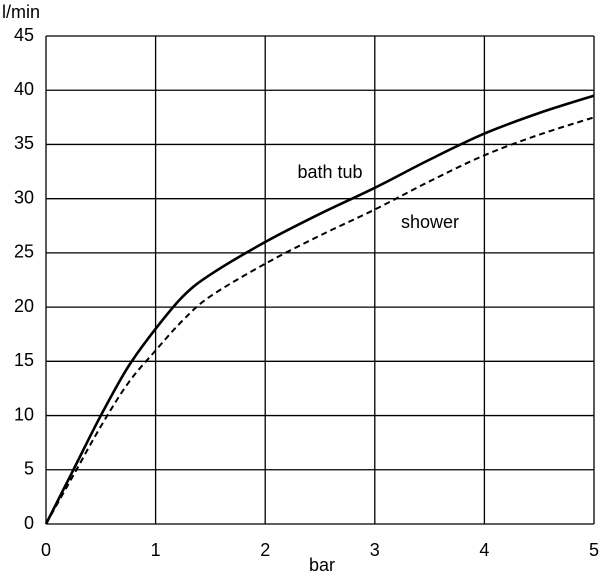 This screenshot has width=600, height=583. What do you see at coordinates (375, 550) in the screenshot?
I see `x-tick-label: 3` at bounding box center [375, 550].